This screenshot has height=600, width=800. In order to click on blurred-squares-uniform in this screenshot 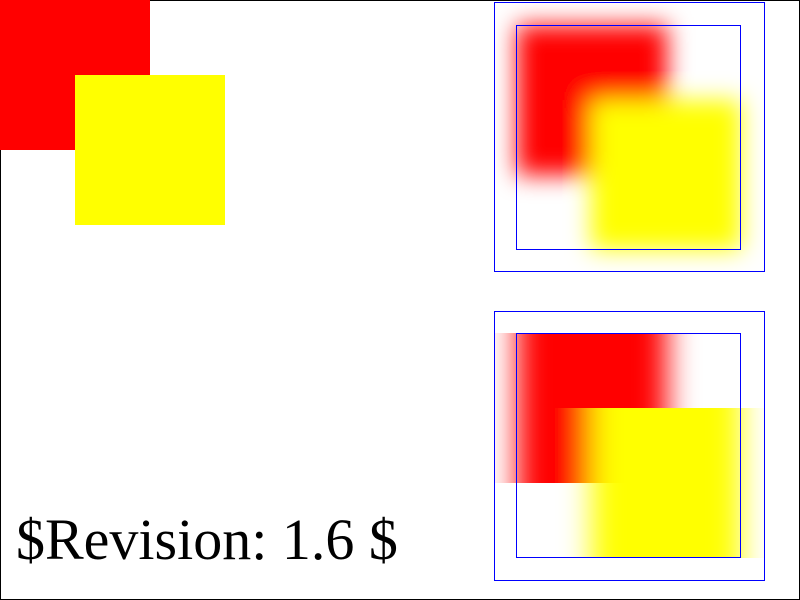, I will do `click(629, 137)`.